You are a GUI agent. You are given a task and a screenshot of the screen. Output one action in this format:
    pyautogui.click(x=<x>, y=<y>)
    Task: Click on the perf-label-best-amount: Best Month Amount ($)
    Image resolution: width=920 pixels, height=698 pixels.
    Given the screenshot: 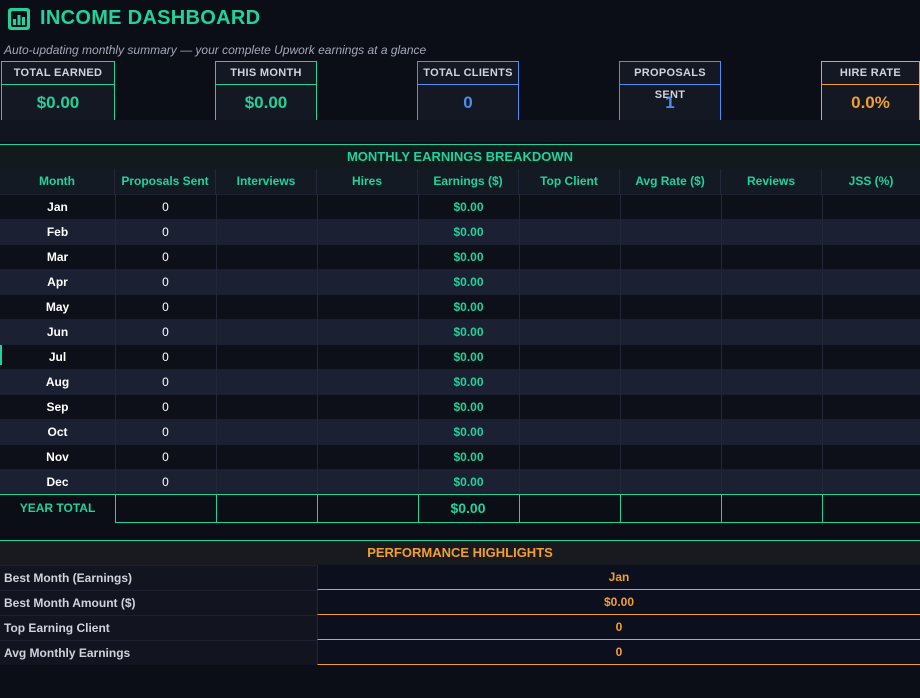 What is the action you would take?
    pyautogui.click(x=158, y=602)
    